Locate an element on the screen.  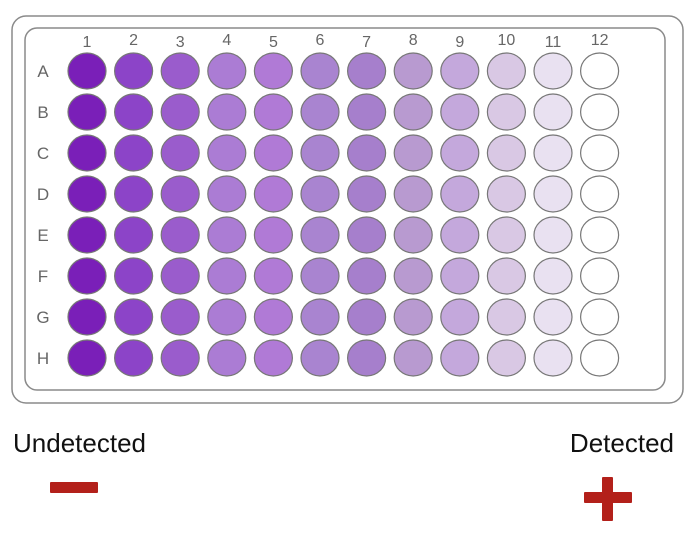
well-H12 is located at coordinates (599, 358).